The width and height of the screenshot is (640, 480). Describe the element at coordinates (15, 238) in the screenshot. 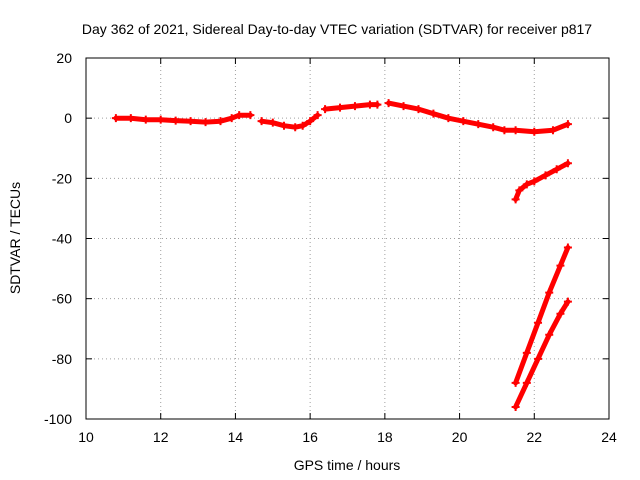

I see `y-axis-label: SDTVAR / TECUs` at that location.